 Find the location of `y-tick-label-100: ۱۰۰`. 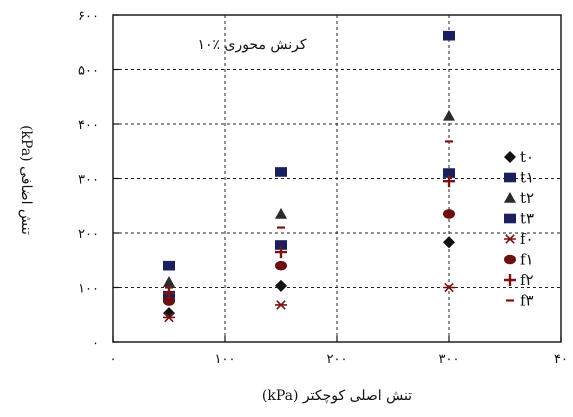

y-tick-label-100: ۱۰۰ is located at coordinates (88, 289).